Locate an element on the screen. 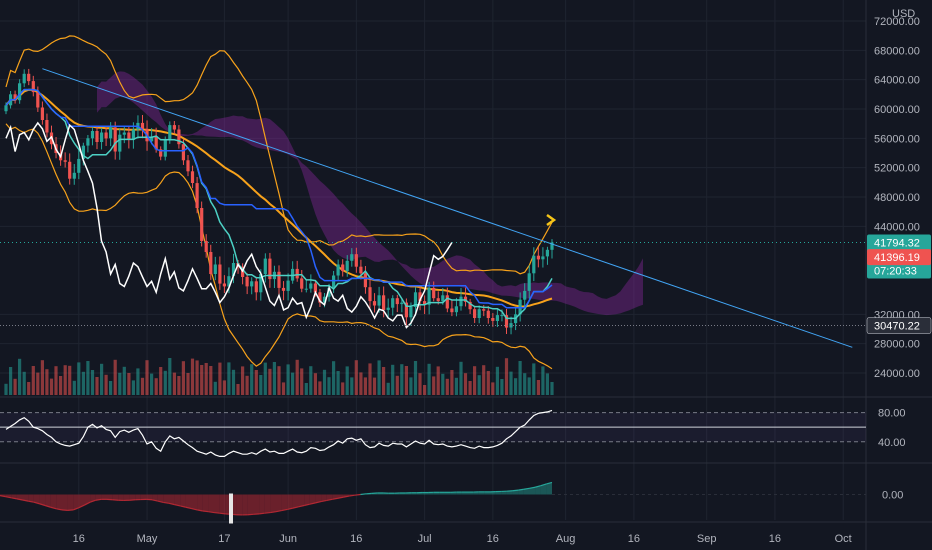  rsi-line is located at coordinates (279, 433).